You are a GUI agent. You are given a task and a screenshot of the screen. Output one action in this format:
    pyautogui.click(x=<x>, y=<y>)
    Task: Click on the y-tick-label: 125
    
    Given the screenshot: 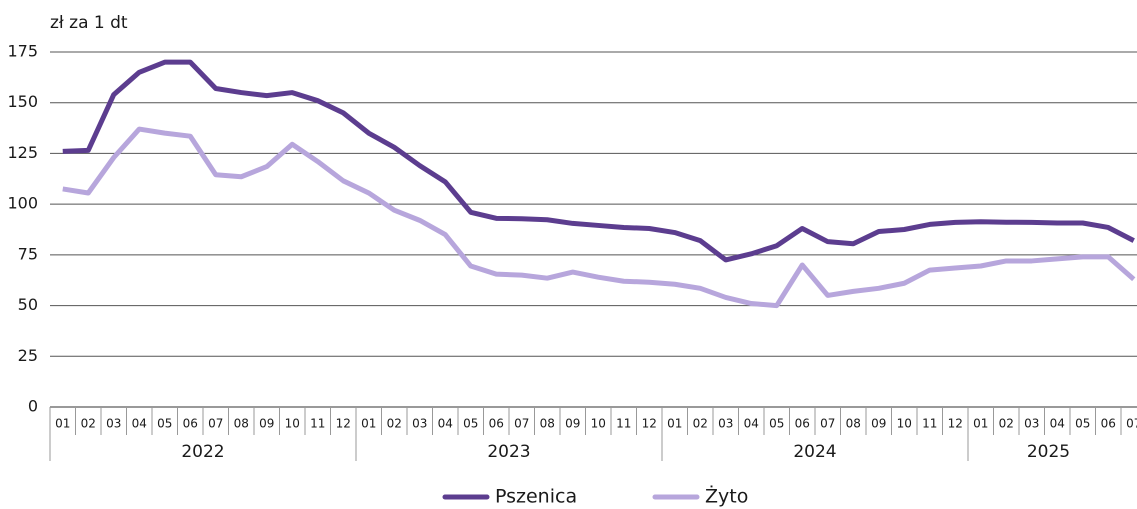 What is the action you would take?
    pyautogui.click(x=22, y=152)
    